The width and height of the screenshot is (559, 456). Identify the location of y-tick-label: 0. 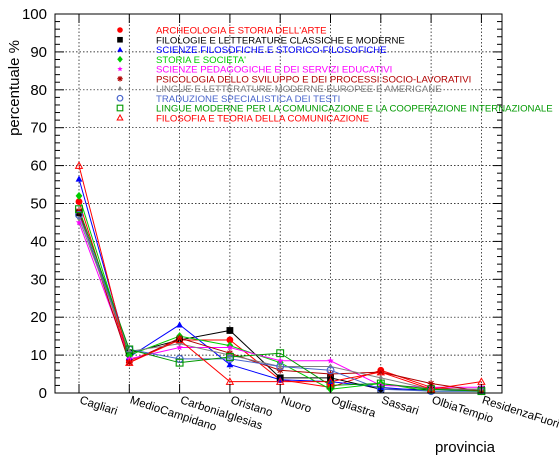
(43, 393).